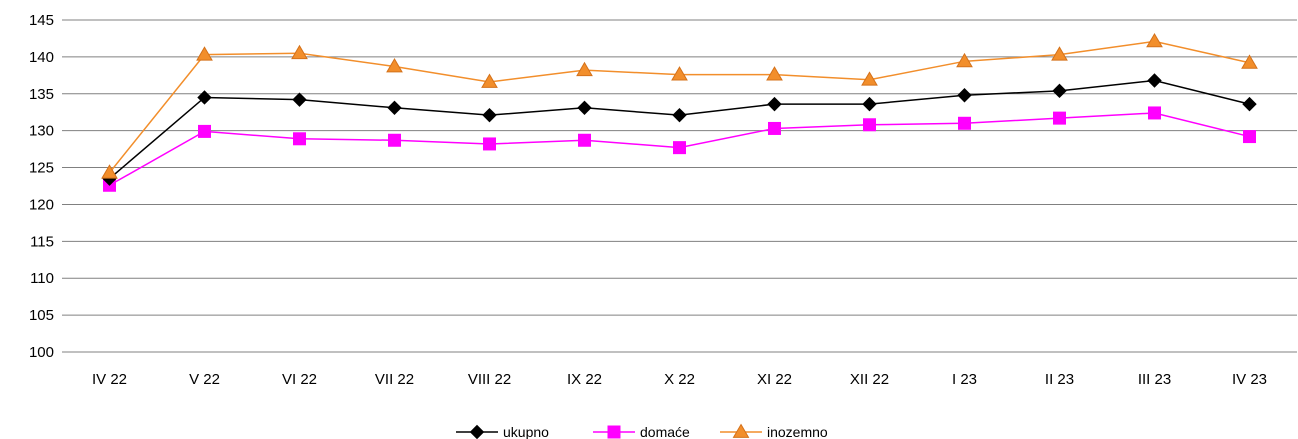 This screenshot has height=439, width=1298. Describe the element at coordinates (526, 431) in the screenshot. I see `legend-label: ukupno` at that location.